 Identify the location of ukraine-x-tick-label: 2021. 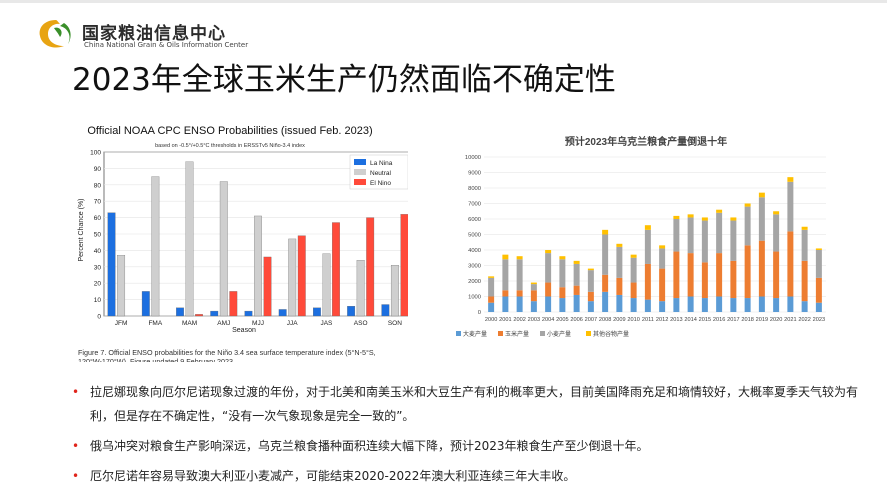
(790, 320).